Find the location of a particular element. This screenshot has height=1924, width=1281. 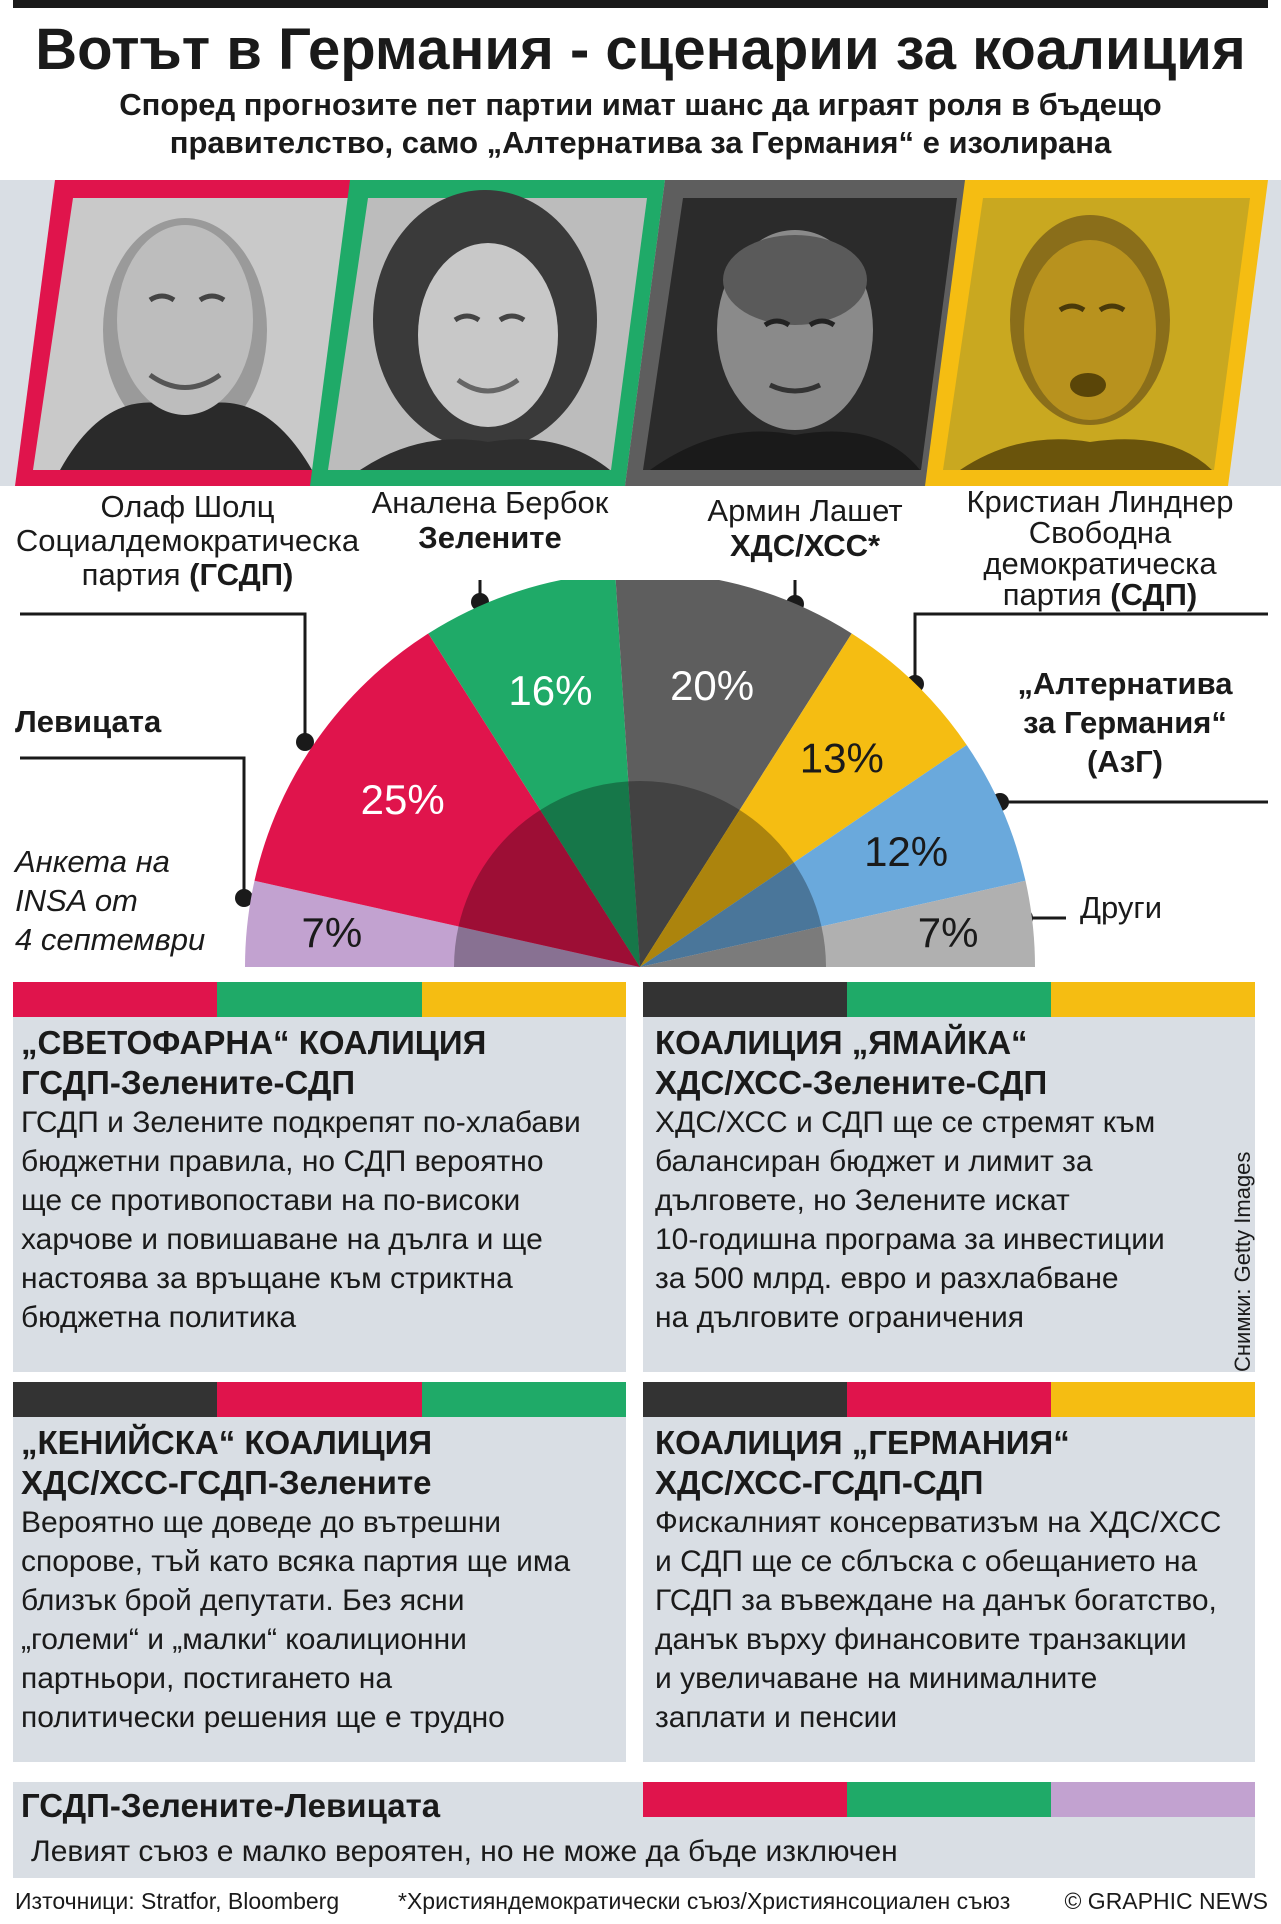

candidate-name: Армин Лашет is located at coordinates (805, 510).